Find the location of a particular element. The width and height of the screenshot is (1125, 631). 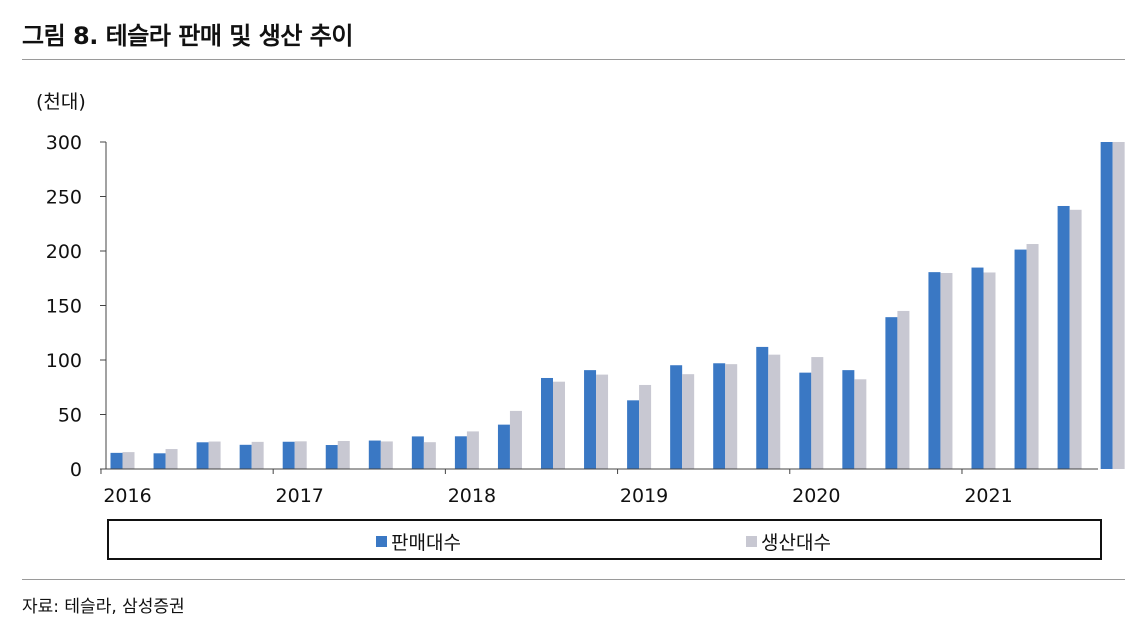

legend-item-production: 생산대수 is located at coordinates (788, 541).